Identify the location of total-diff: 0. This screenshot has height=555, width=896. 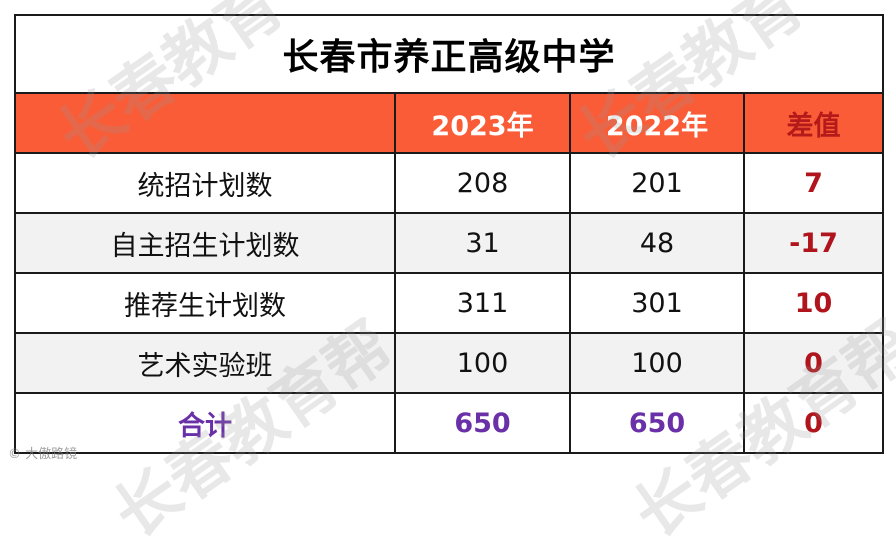
(813, 423).